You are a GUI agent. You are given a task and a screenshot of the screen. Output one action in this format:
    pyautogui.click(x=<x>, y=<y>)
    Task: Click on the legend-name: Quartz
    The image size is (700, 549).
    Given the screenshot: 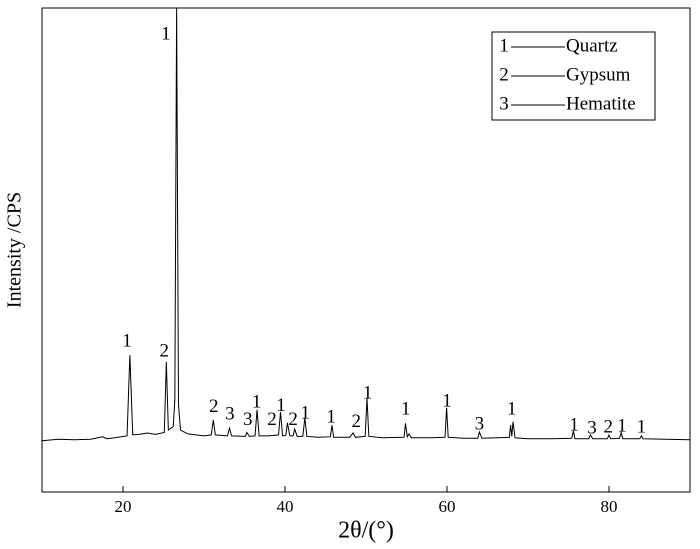 What is the action you would take?
    pyautogui.click(x=592, y=45)
    